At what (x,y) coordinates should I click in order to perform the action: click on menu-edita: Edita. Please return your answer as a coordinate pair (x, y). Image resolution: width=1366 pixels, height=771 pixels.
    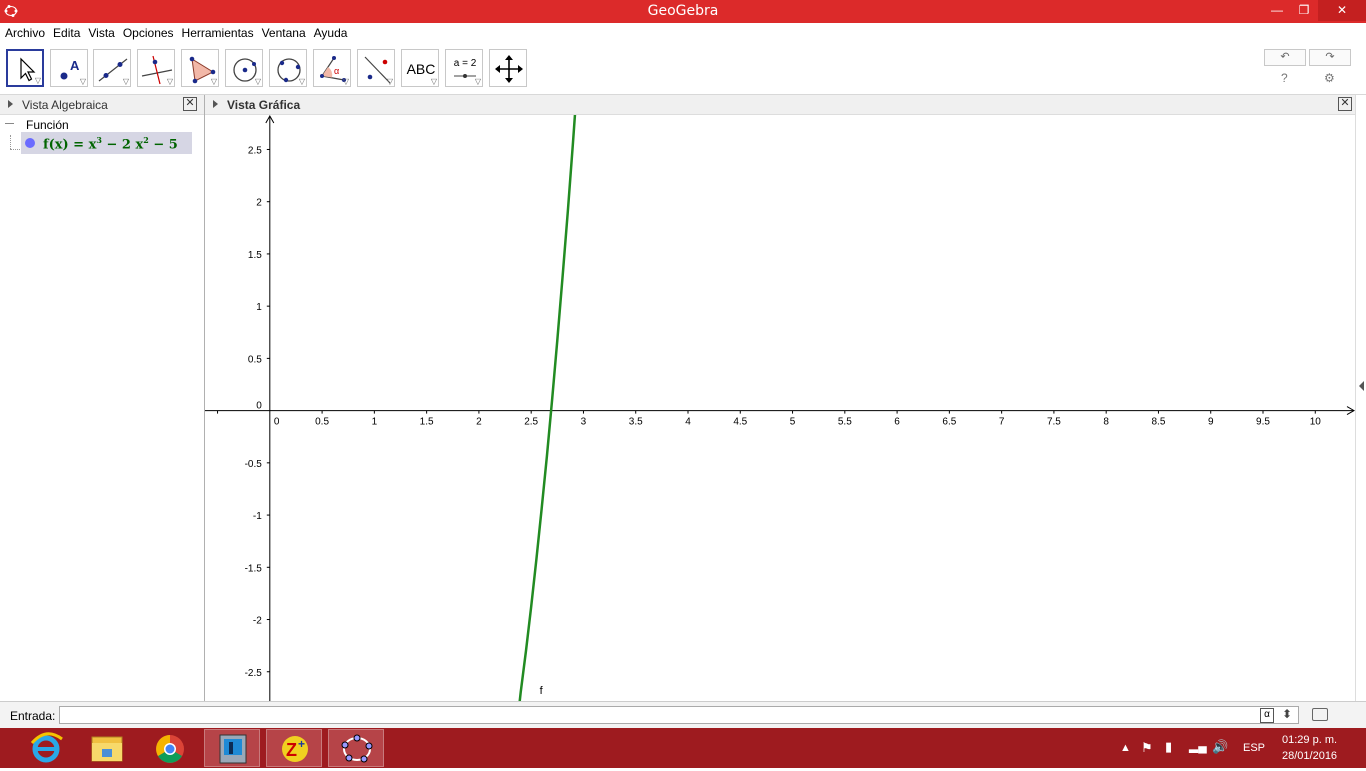
    Looking at the image, I should click on (67, 33).